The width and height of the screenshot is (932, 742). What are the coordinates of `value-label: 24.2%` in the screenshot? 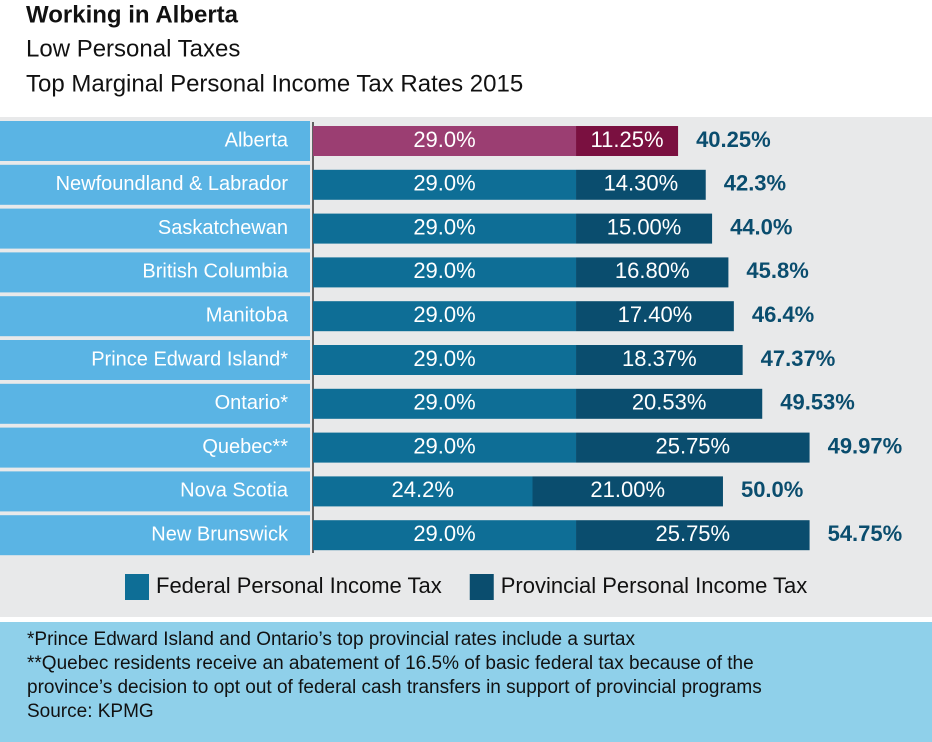 It's located at (423, 489).